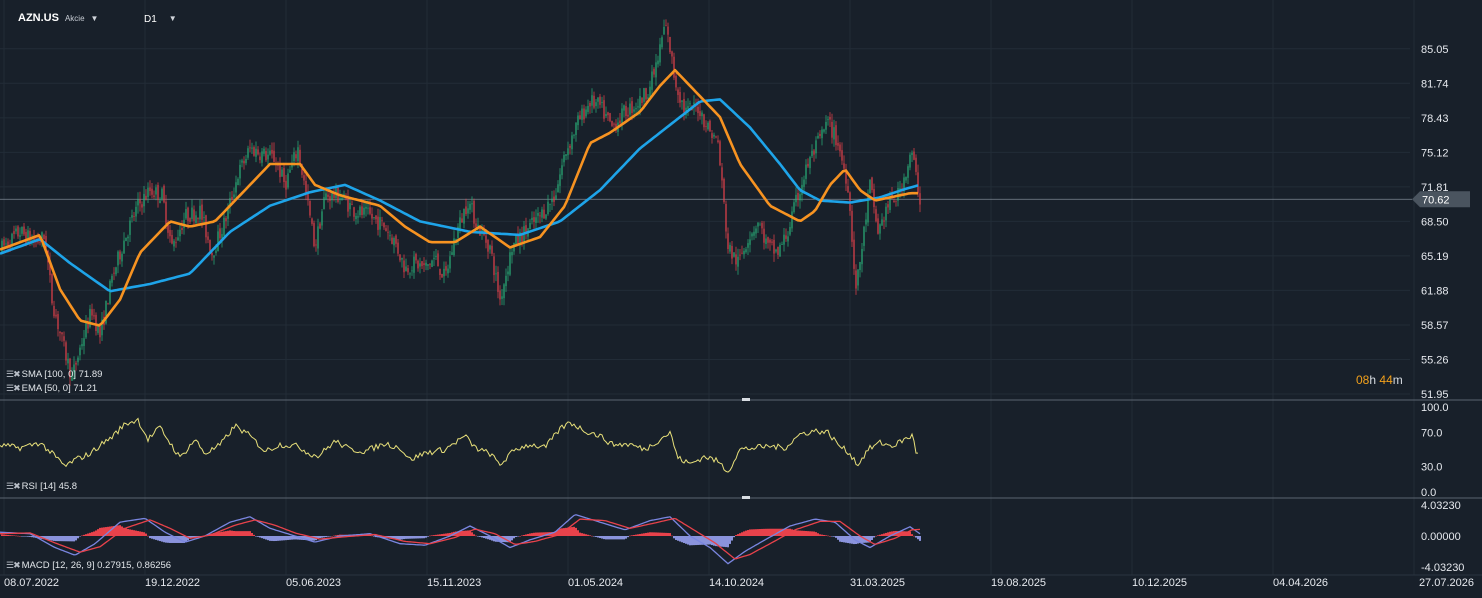 This screenshot has height=598, width=1482. I want to click on sma-legend: ☰✖ SMA [100, 0] 71.89, so click(54, 374).